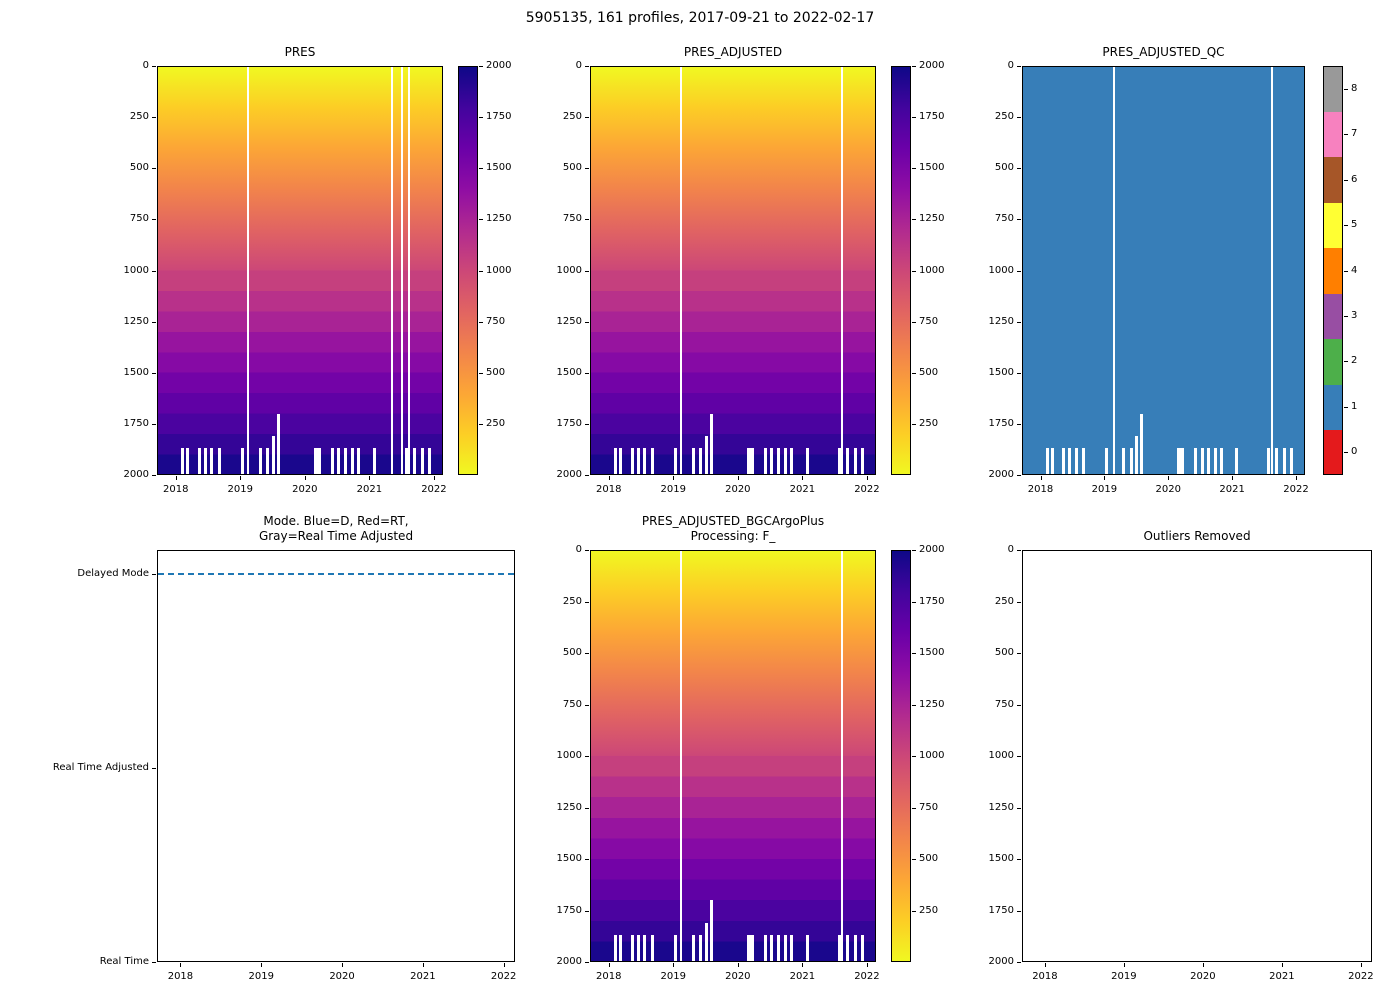 Image resolution: width=1400 pixels, height=1000 pixels. I want to click on y-tick-label: 500, so click(1004, 652).